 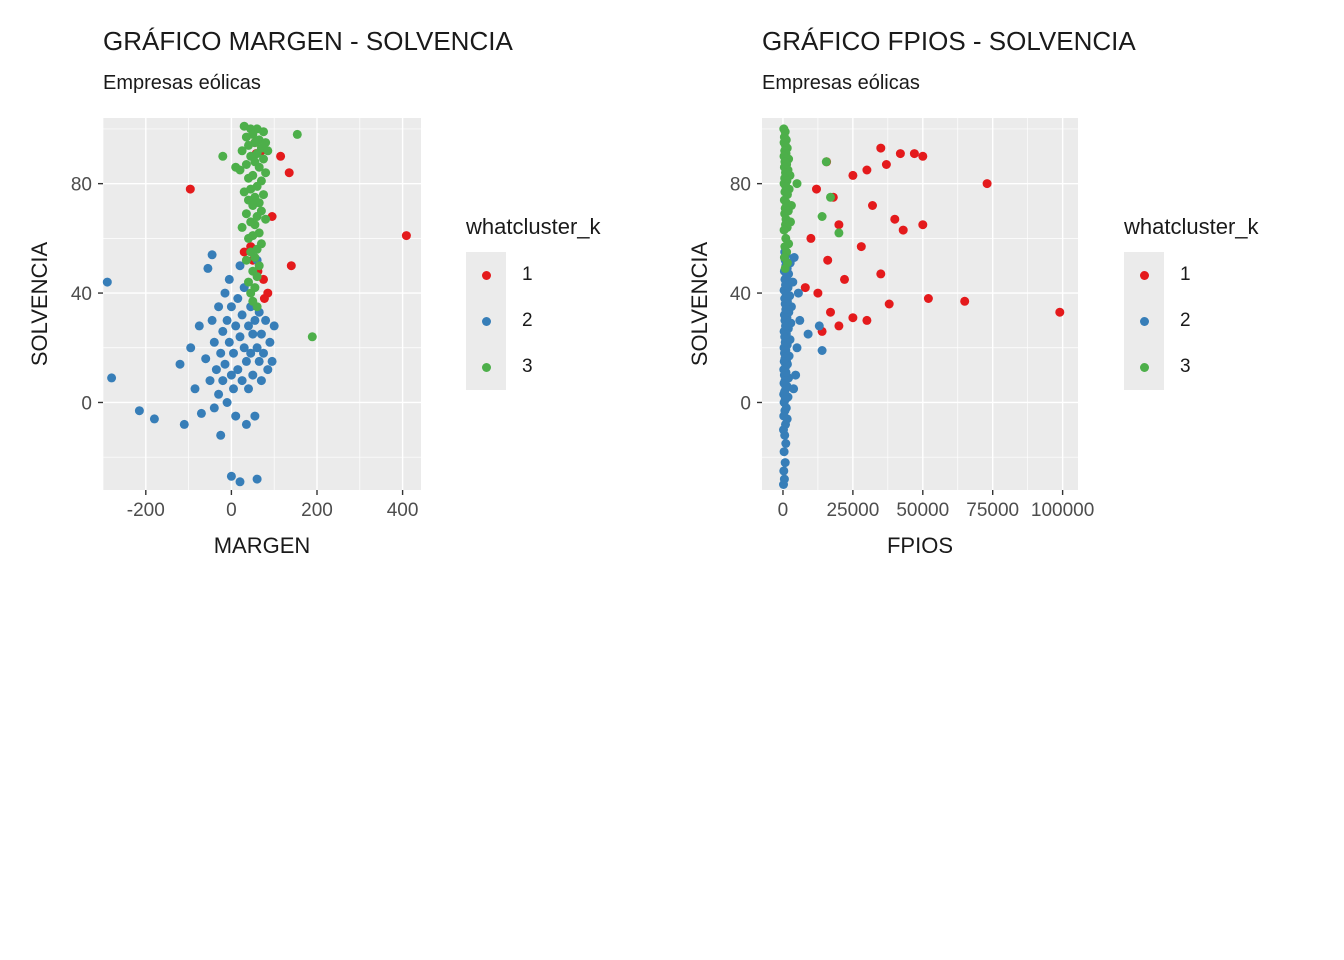 I want to click on svg-text: -200, so click(x=146, y=510).